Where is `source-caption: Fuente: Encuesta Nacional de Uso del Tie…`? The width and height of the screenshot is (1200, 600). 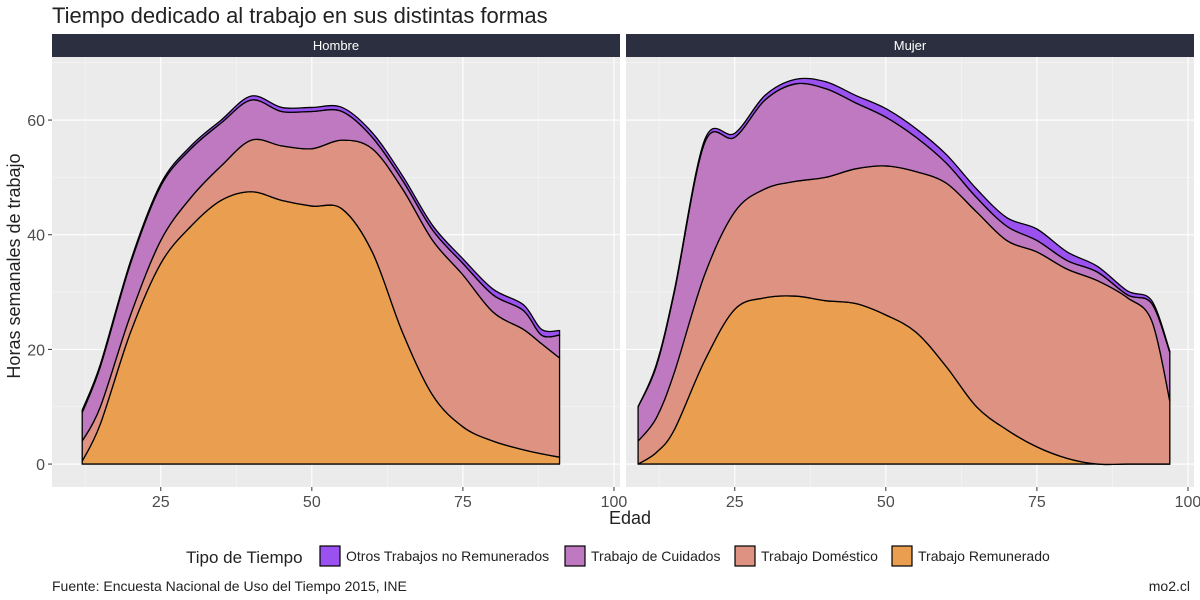 source-caption: Fuente: Encuesta Nacional de Uso del Tie… is located at coordinates (229, 586).